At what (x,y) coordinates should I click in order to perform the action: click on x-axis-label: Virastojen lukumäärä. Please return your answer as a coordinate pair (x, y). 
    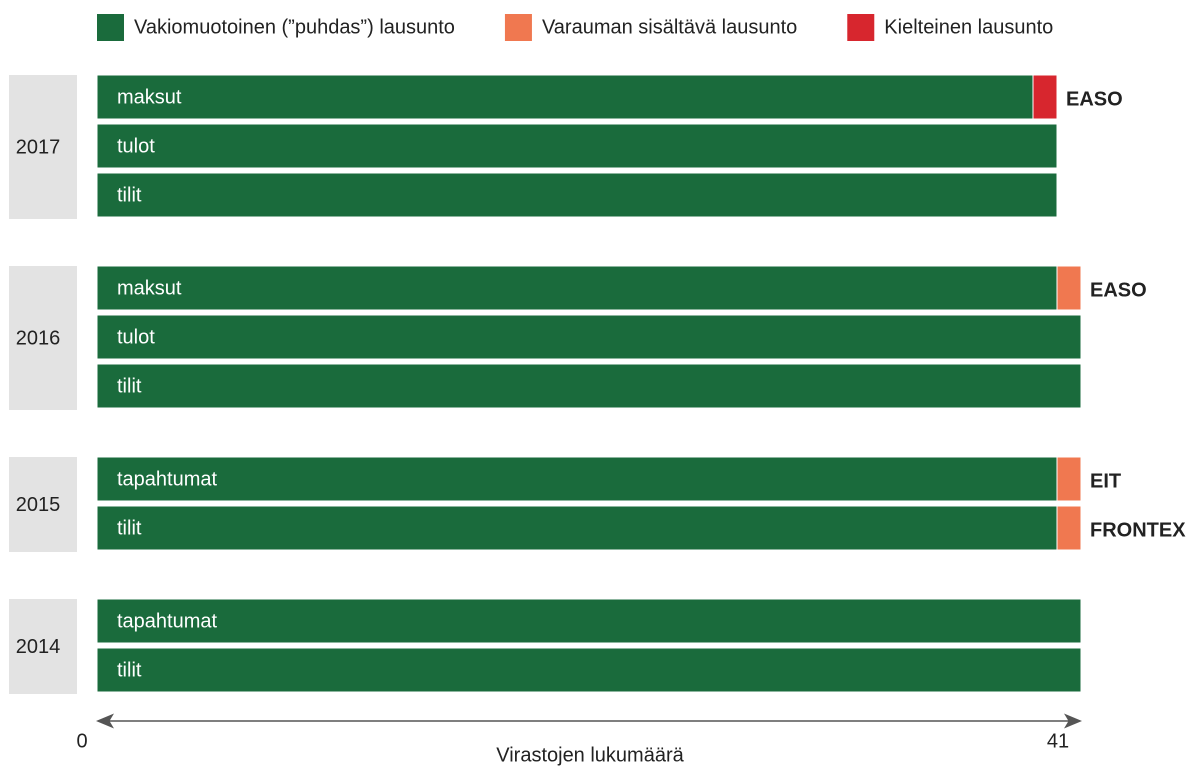
    Looking at the image, I should click on (590, 755).